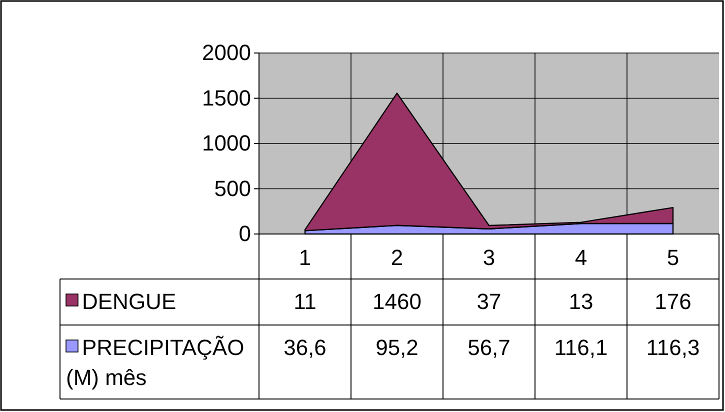 This screenshot has height=412, width=725. Describe the element at coordinates (581, 301) in the screenshot. I see `data-label: 13` at that location.